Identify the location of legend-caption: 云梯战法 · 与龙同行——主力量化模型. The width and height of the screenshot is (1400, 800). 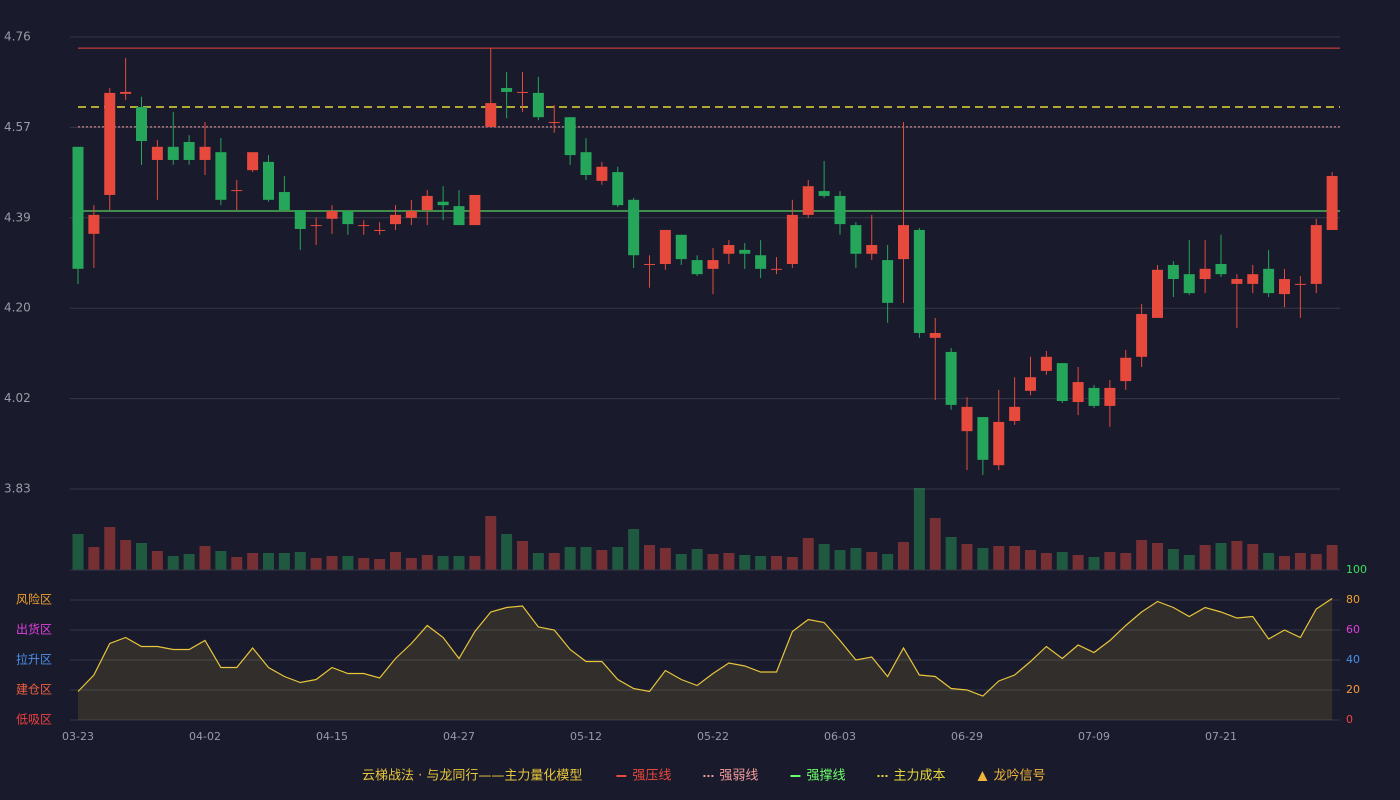
(472, 776).